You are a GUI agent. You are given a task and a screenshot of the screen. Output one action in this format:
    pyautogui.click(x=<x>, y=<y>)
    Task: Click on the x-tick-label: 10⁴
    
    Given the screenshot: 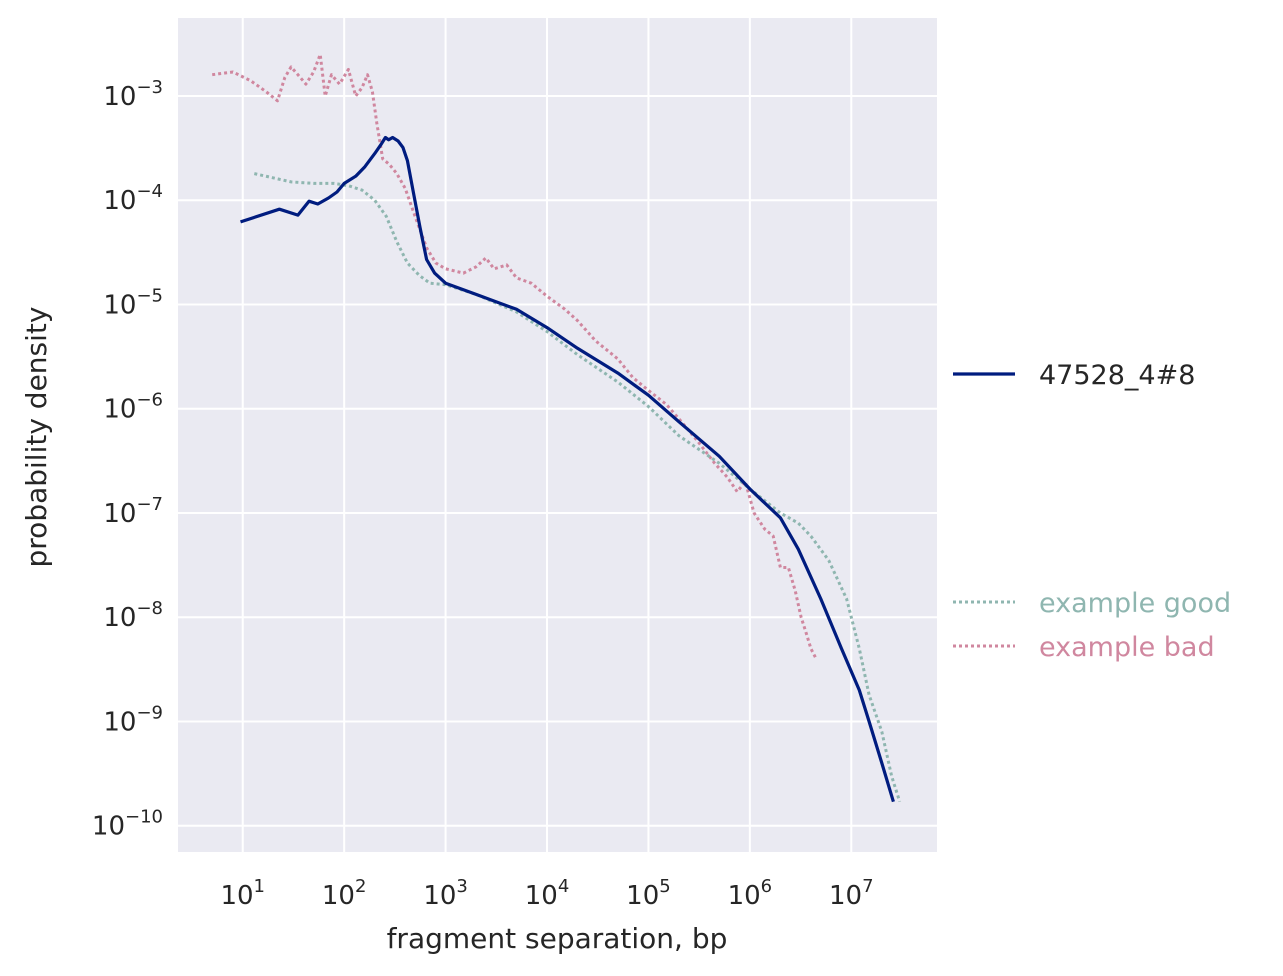 What is the action you would take?
    pyautogui.click(x=547, y=893)
    